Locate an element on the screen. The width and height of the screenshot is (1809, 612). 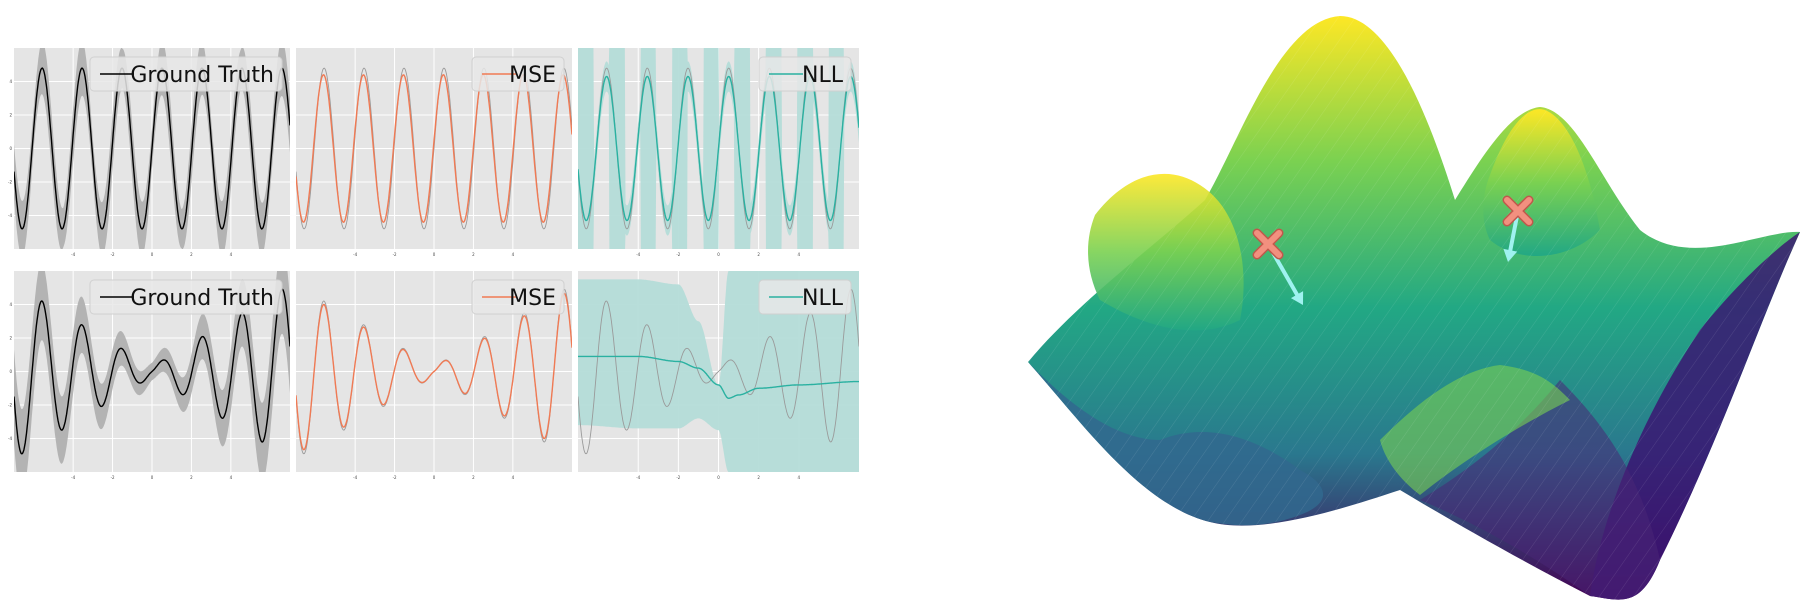
panel-top-ground-truth: -4 -2 0 2 4 4 2 0 -2 -4 Ground Truth is located at coordinates (149, 152).